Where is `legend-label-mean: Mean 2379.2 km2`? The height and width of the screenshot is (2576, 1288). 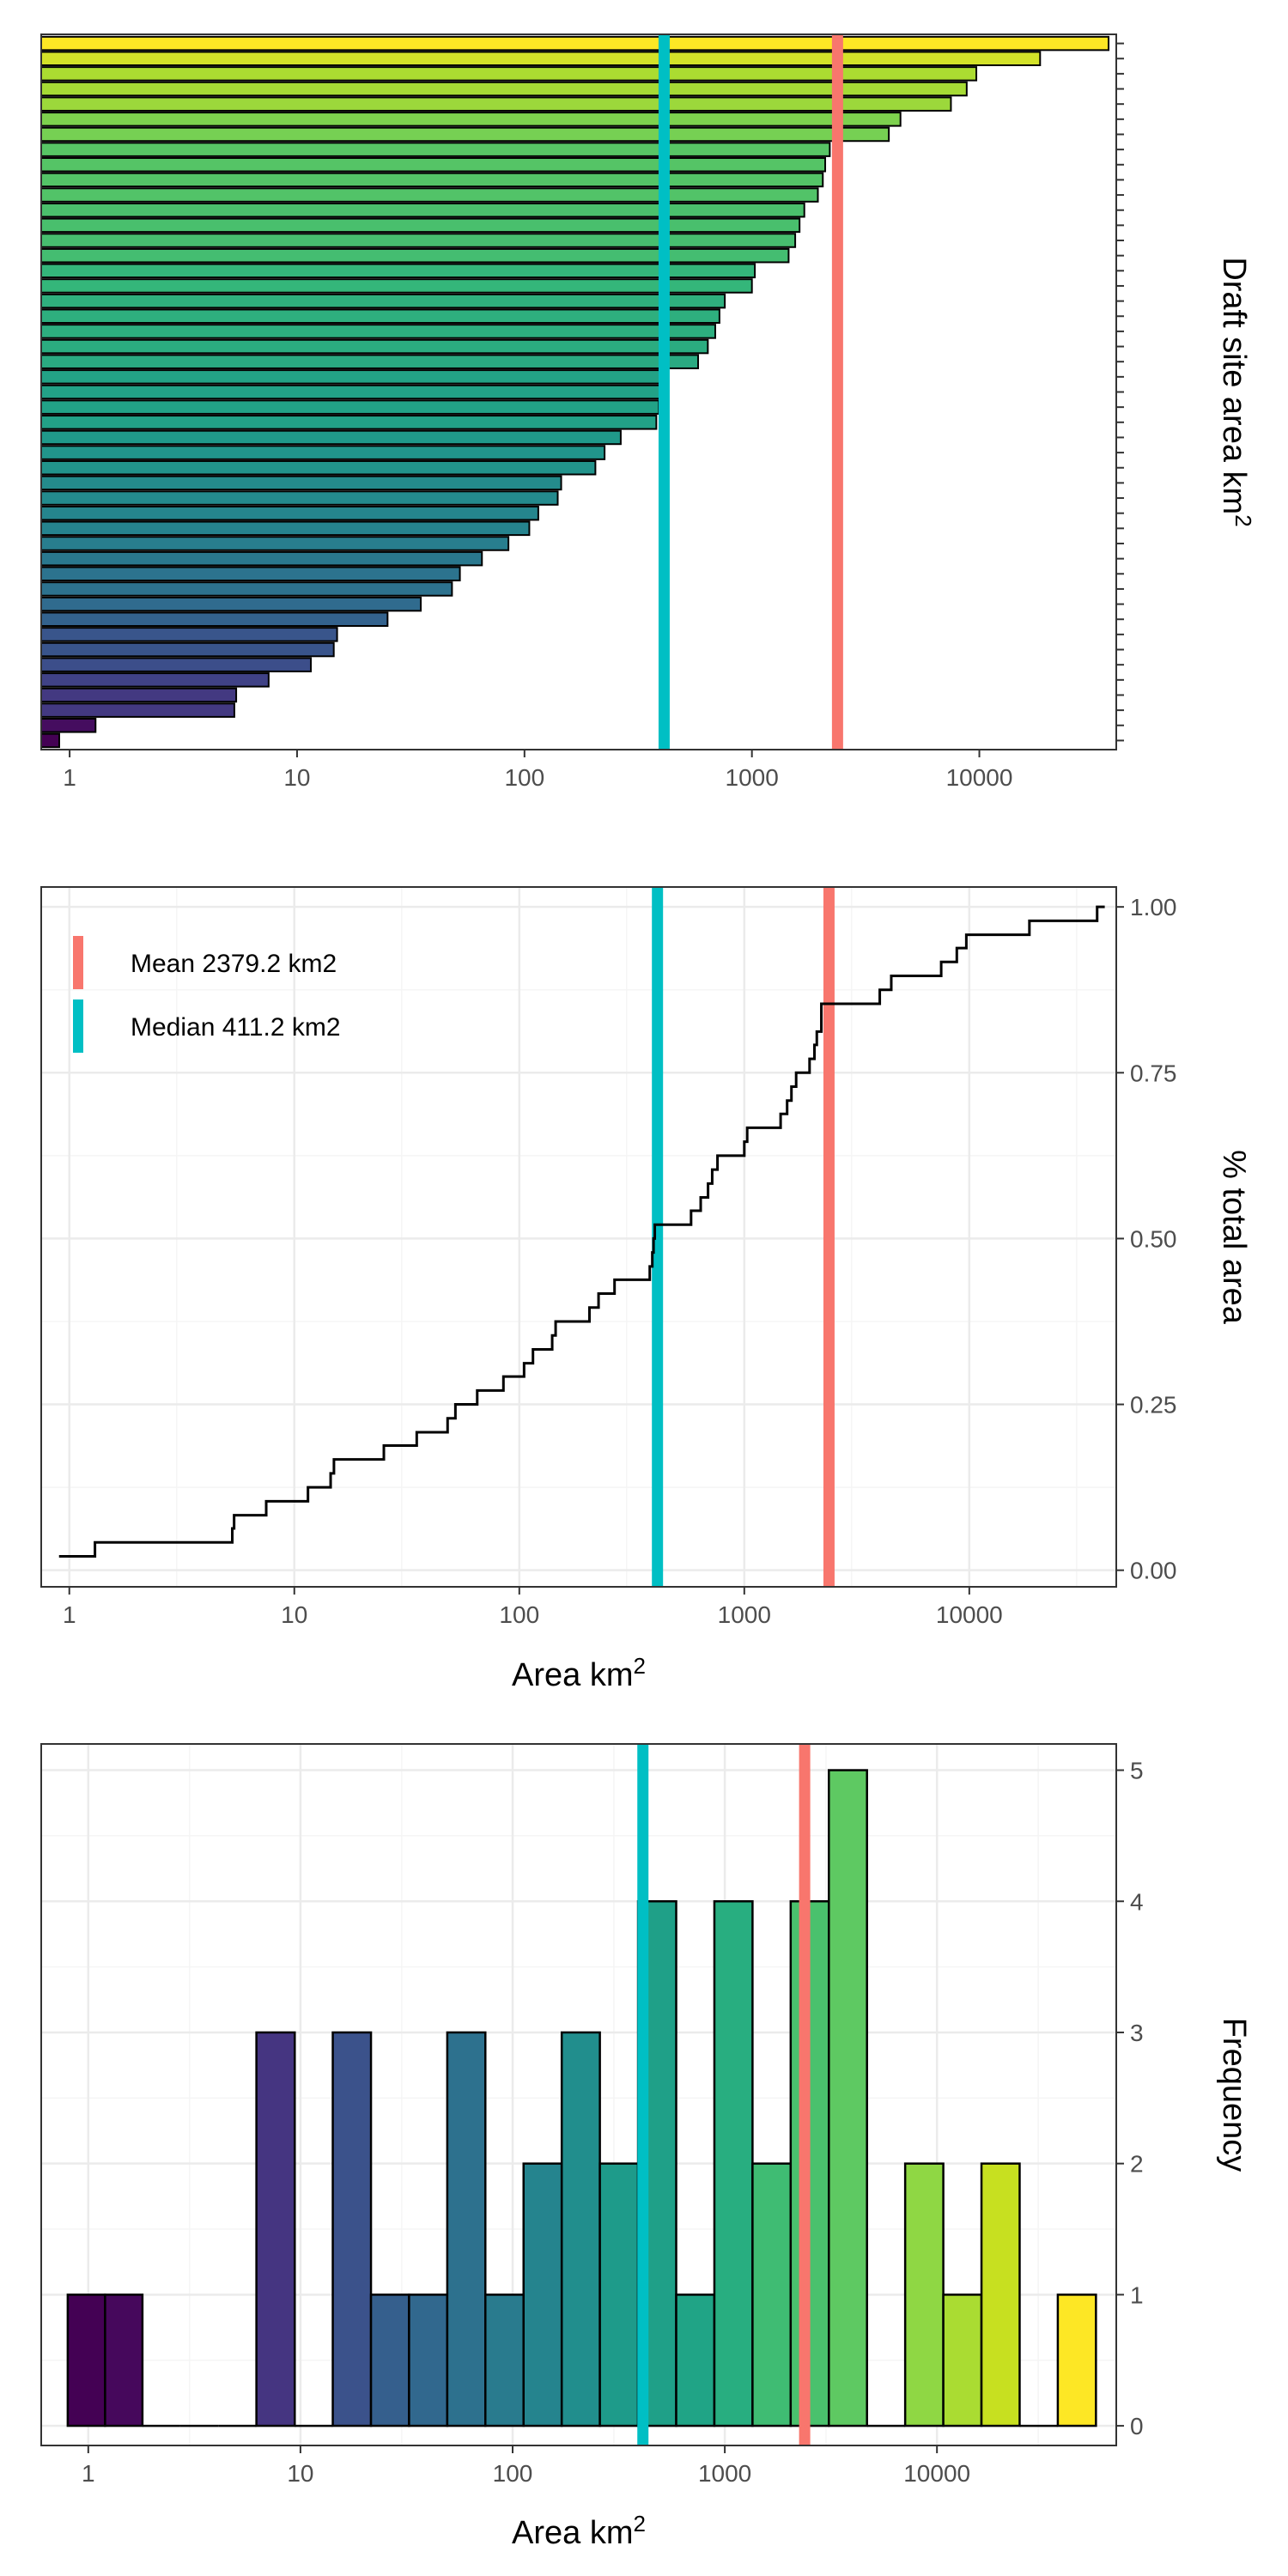
legend-label-mean: Mean 2379.2 km2 is located at coordinates (234, 964).